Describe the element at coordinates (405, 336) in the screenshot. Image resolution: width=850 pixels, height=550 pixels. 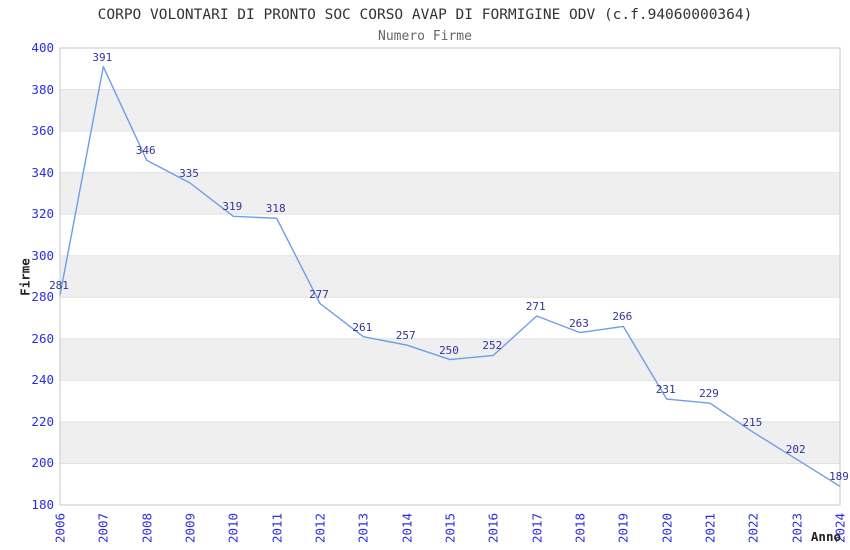
I see `data-point-label: 257` at that location.